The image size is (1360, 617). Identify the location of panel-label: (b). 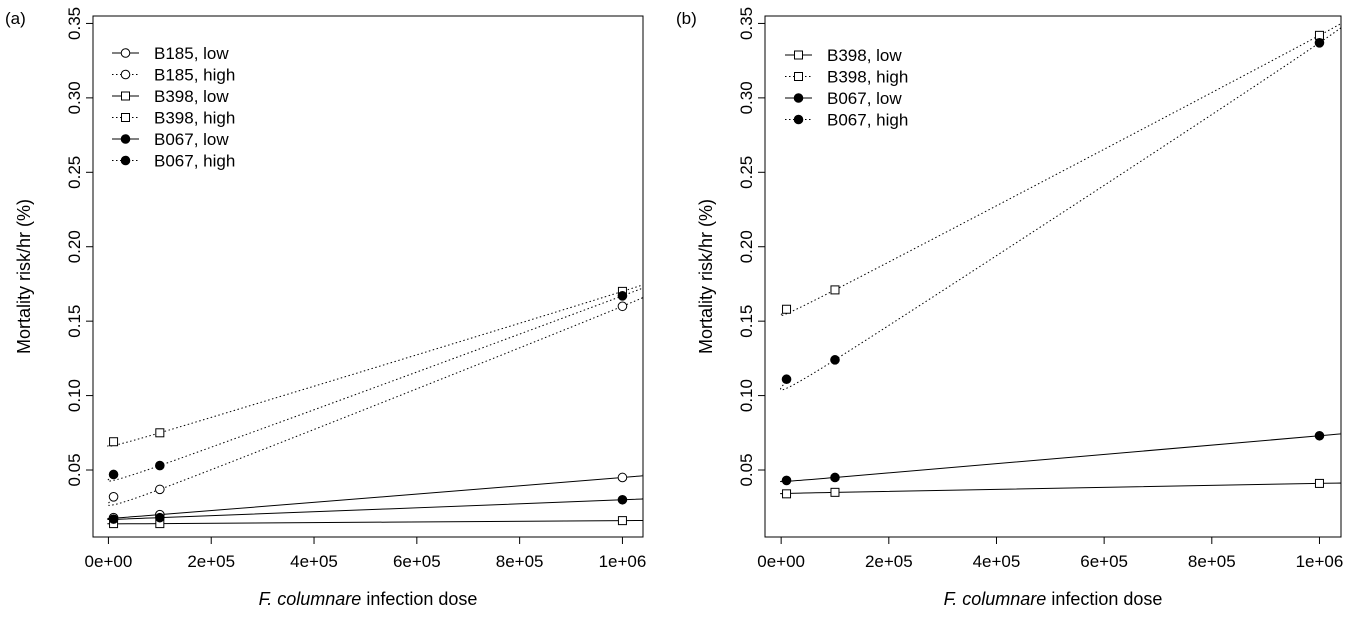
(686, 18).